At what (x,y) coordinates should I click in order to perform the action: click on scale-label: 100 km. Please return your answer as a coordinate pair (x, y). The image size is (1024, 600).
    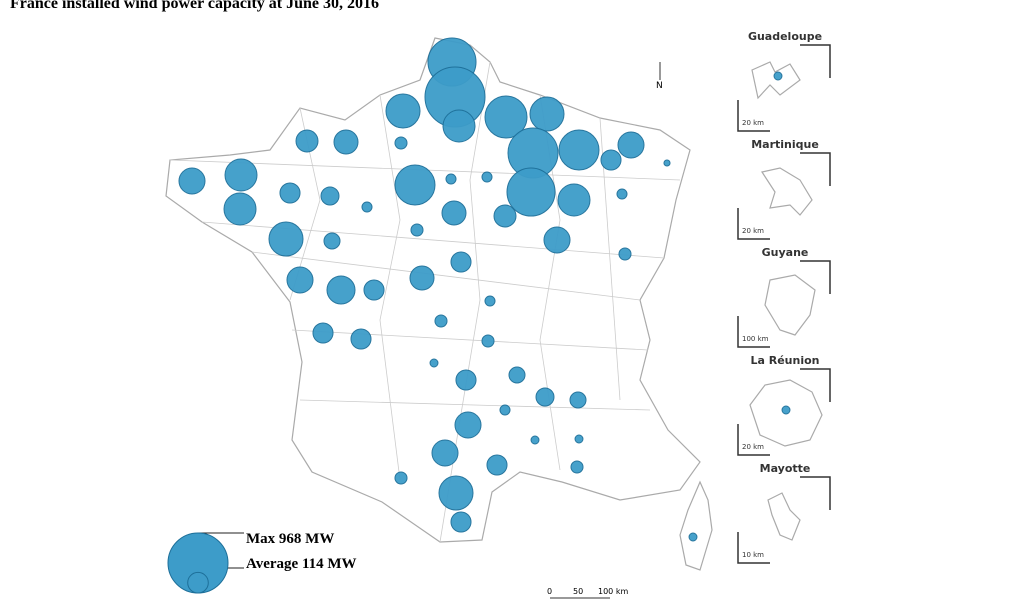
    Looking at the image, I should click on (613, 591).